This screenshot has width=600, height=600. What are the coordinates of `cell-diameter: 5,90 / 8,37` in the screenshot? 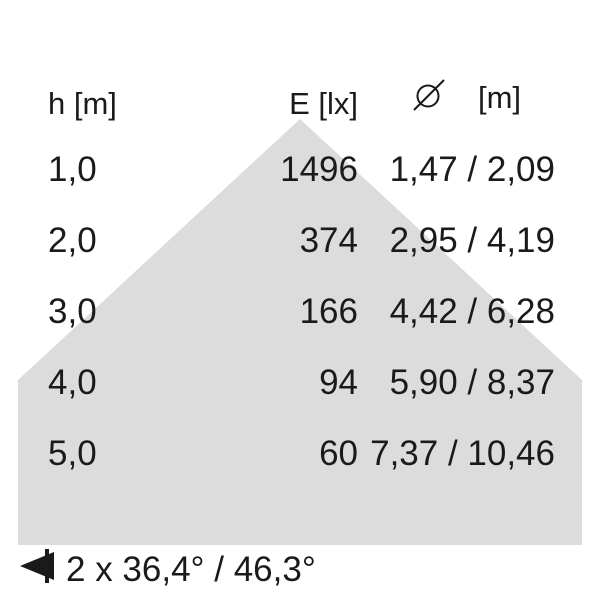 It's located at (472, 382).